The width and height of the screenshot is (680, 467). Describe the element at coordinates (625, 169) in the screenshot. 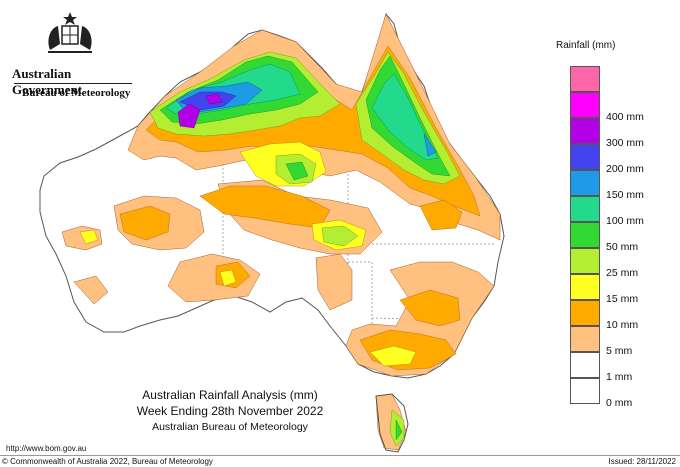

I see `legend-label: 200 mm` at that location.